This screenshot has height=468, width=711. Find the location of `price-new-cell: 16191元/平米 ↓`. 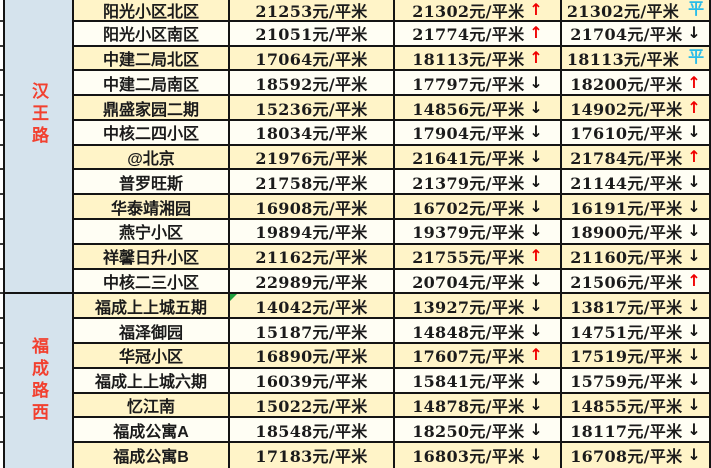

price-new-cell: 16191元/平米 ↓ is located at coordinates (636, 207).